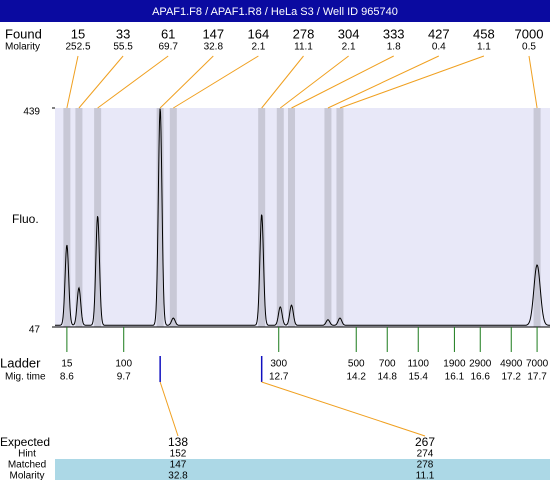 The image size is (550, 480). Describe the element at coordinates (25, 442) in the screenshot. I see `expected-row-label: Expected` at that location.